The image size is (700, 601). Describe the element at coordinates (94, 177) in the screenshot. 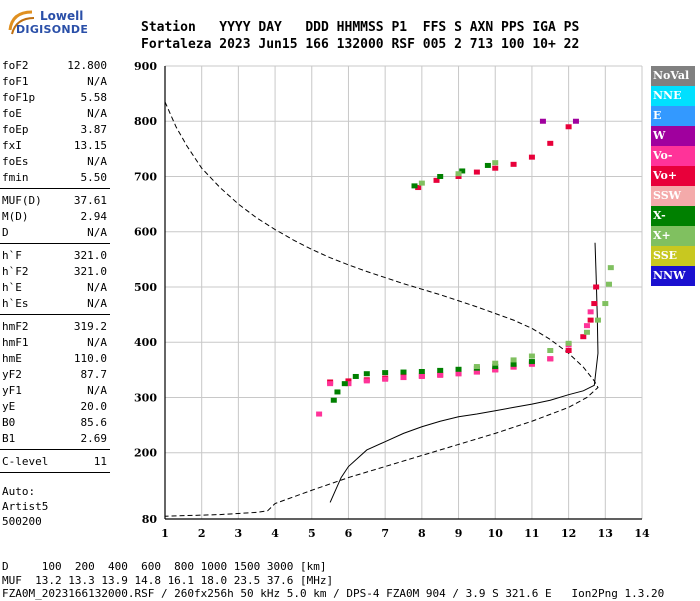

I see `param-value: 5.50` at that location.